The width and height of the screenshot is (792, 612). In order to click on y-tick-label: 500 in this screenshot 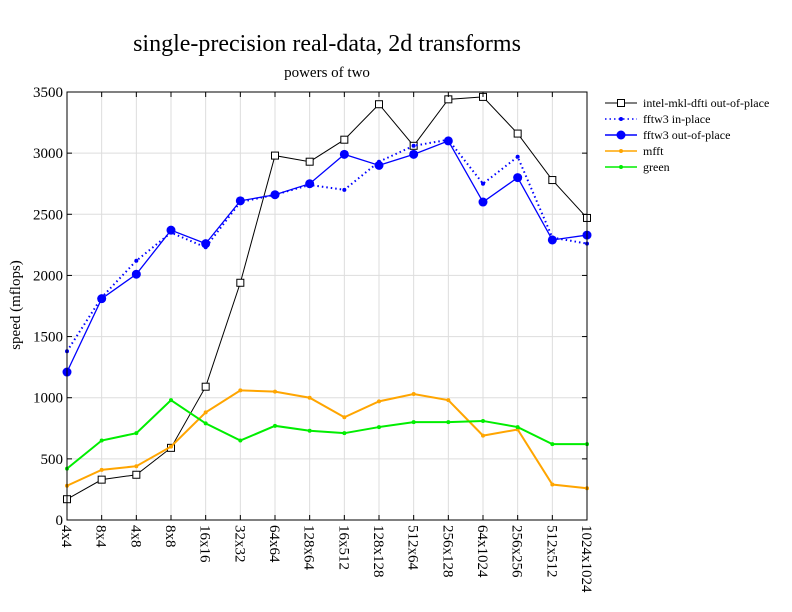, I will do `click(52, 460)`.